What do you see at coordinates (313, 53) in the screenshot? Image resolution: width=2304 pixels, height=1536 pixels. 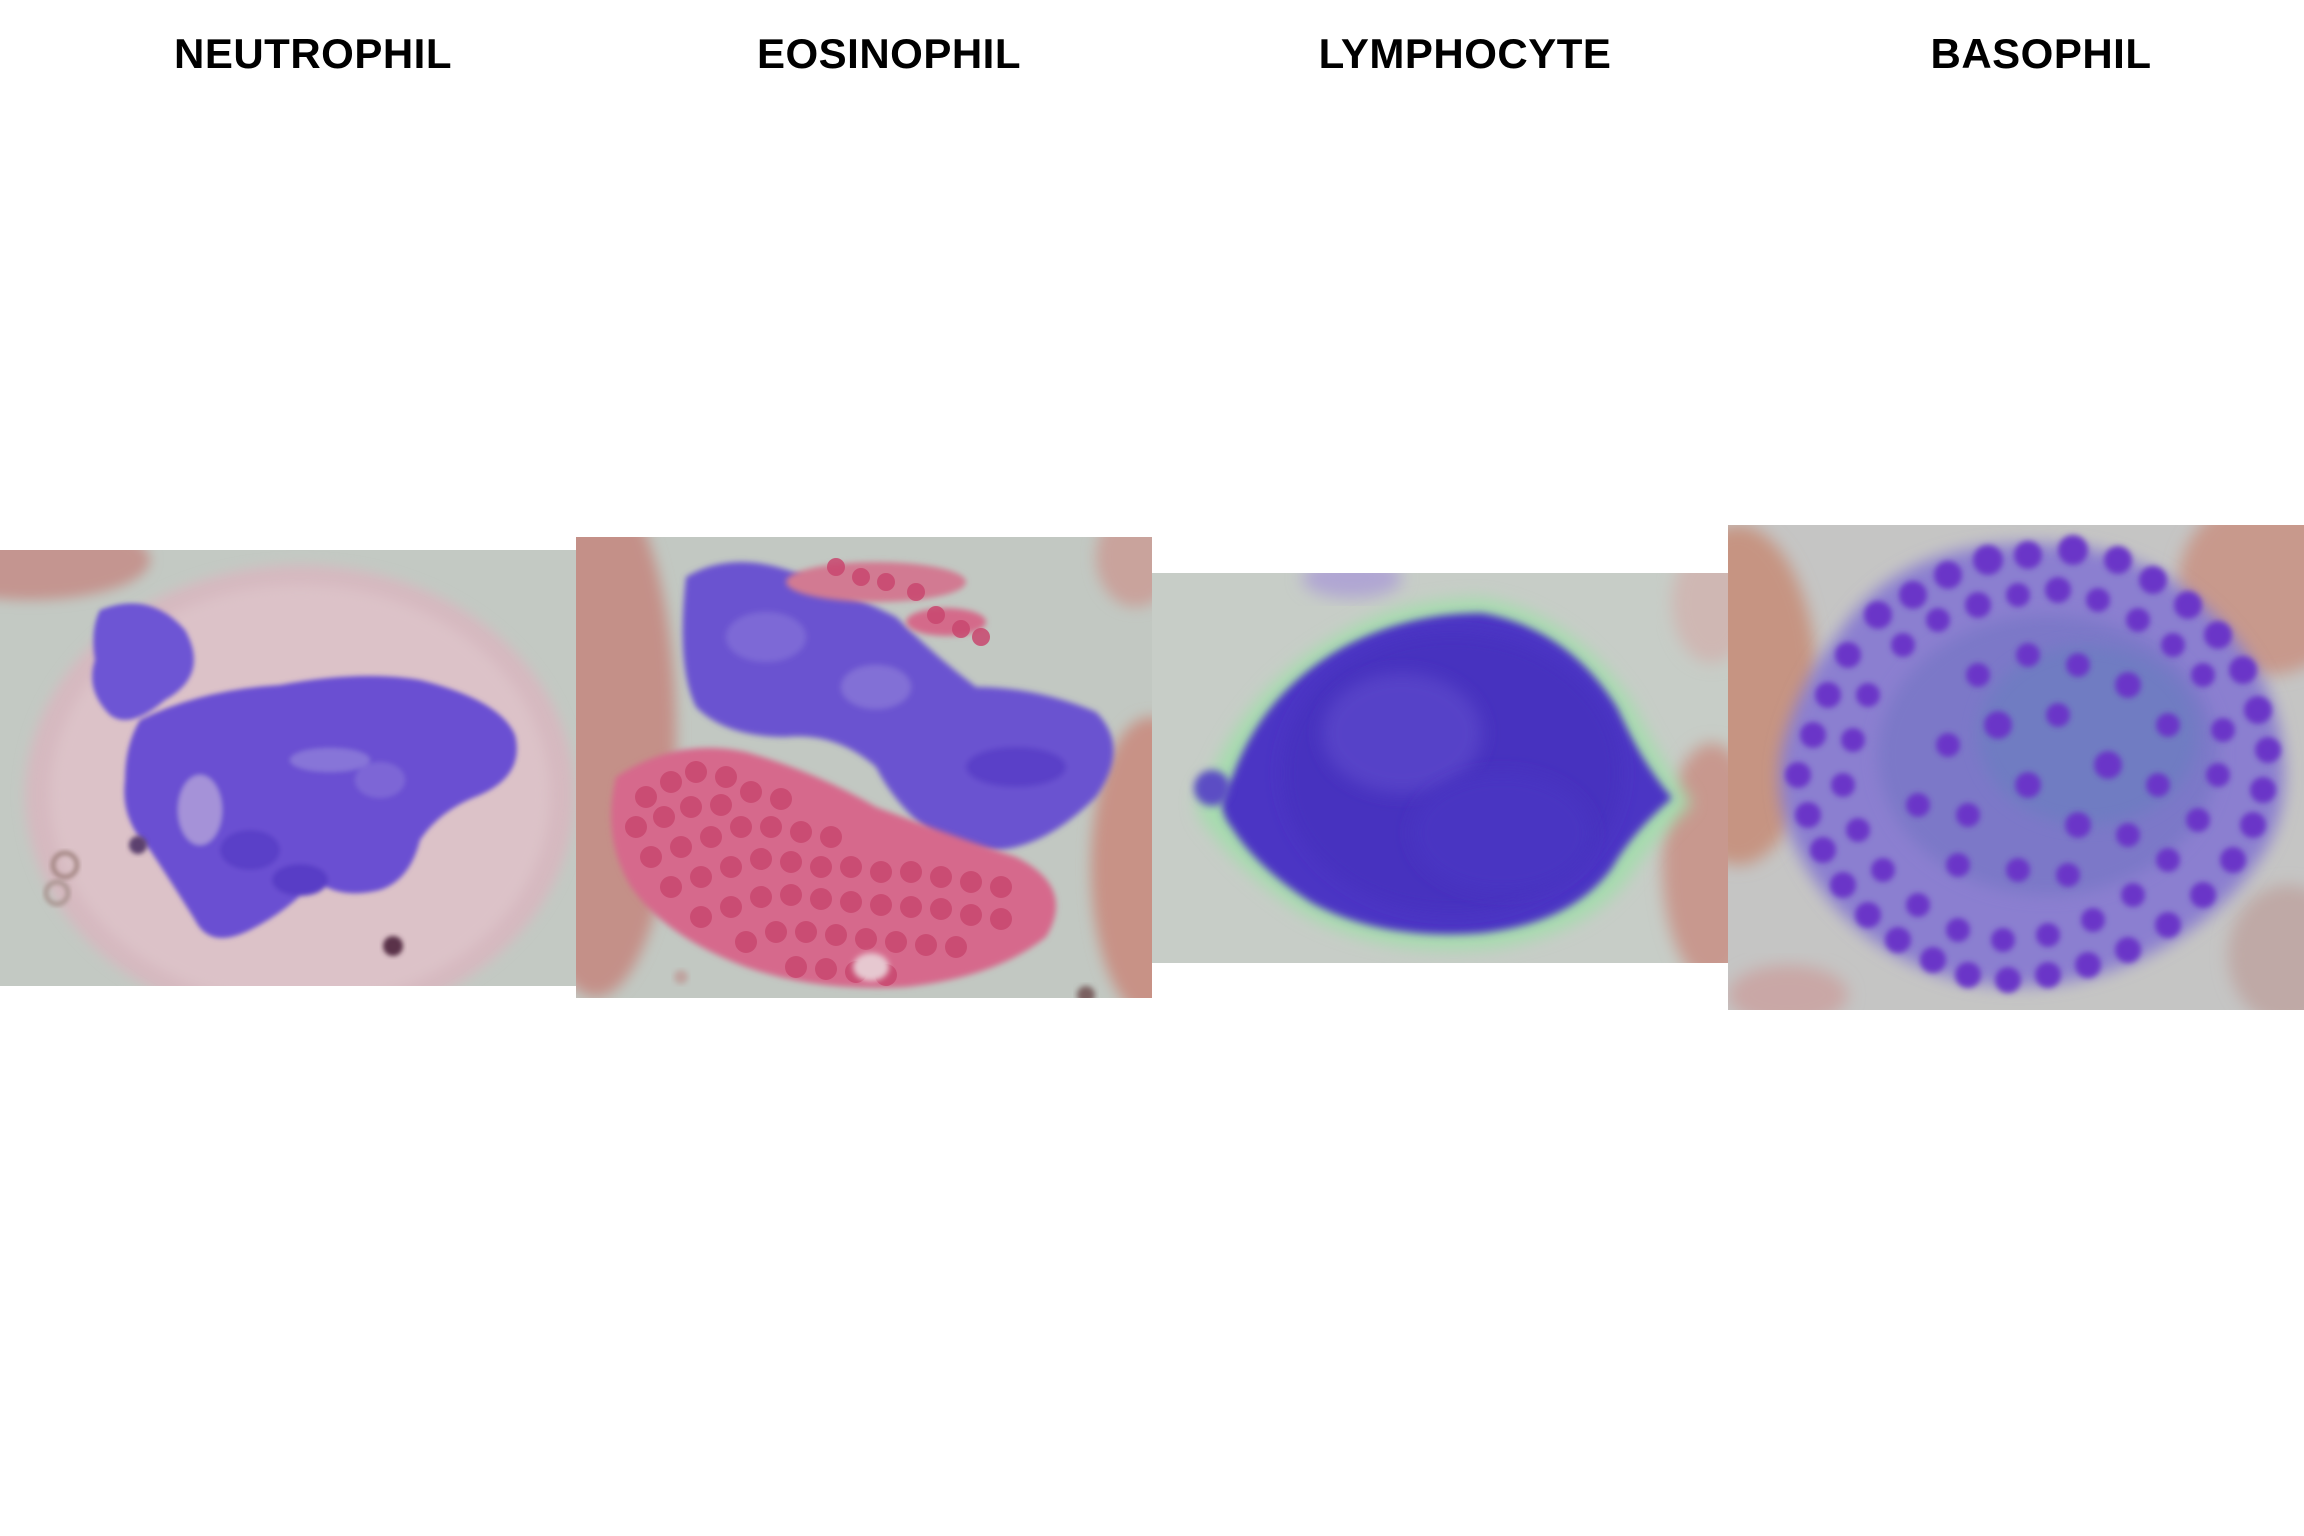 I see `label-neutrophil: NEUTROPHIL` at bounding box center [313, 53].